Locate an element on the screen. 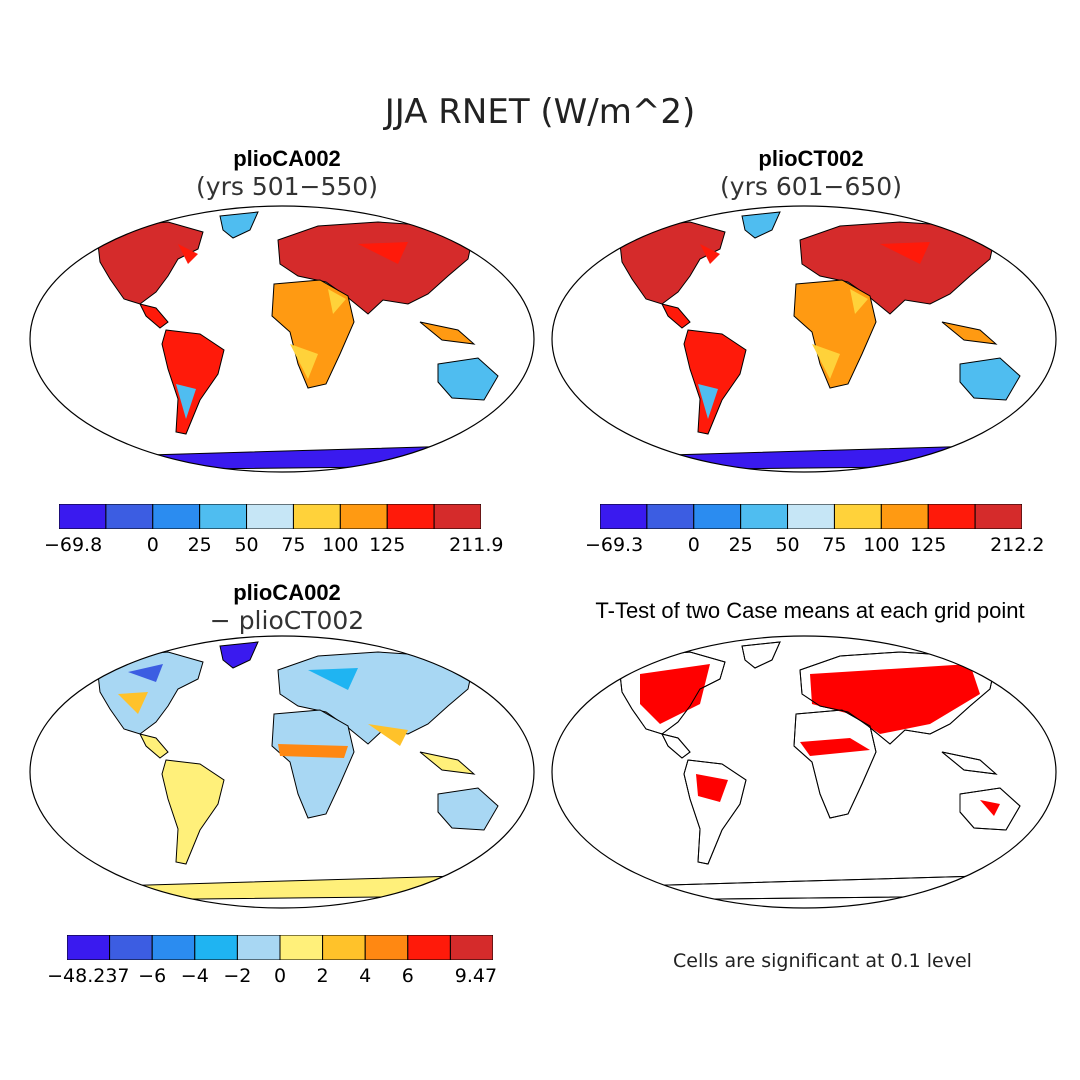  colorbar-top-left: −69.8 0 25 50 75 100 125 211.9 is located at coordinates (274, 530).